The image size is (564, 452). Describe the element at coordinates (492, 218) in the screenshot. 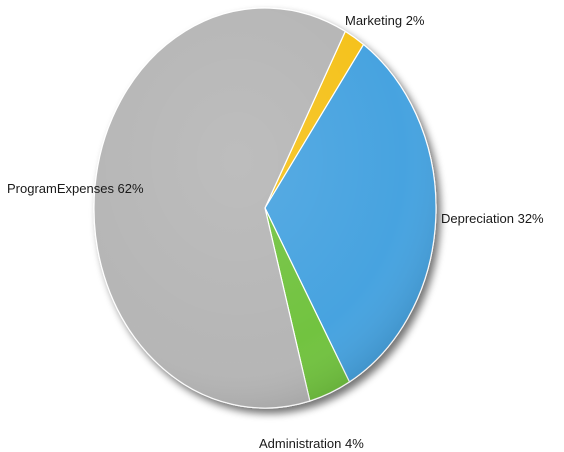

I see `slice-label-depreciation: Depreciation 32%` at that location.